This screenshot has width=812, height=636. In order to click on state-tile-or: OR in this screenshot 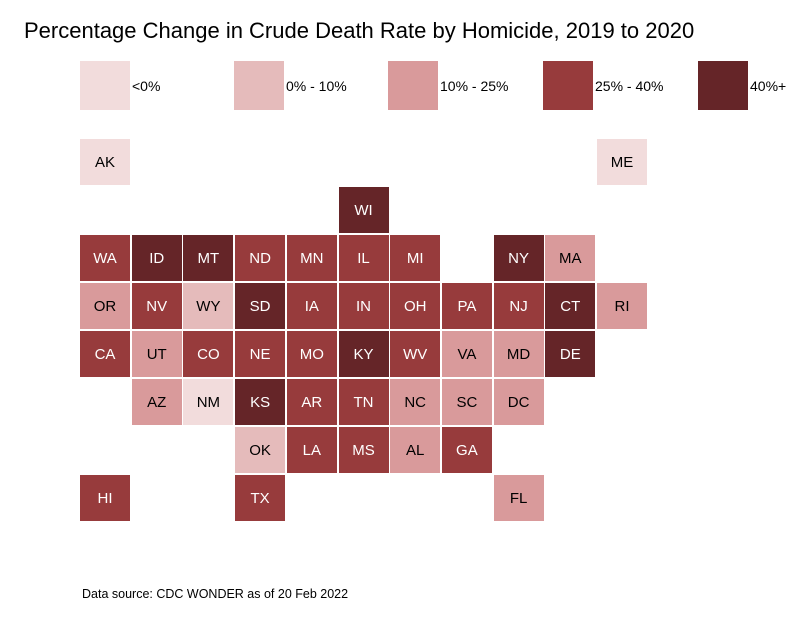, I will do `click(105, 306)`.